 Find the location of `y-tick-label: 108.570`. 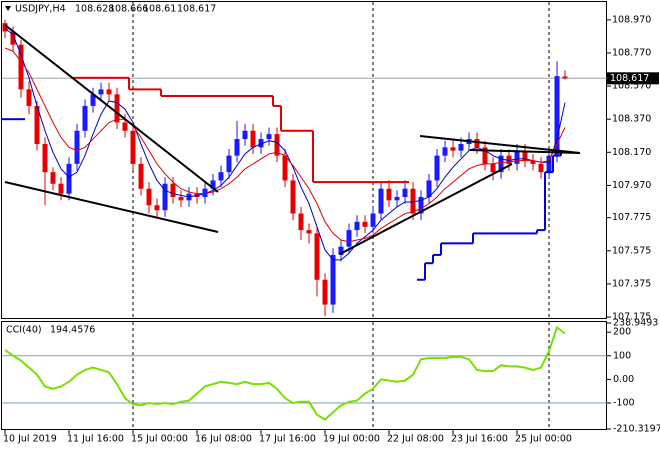

y-tick-label: 108.570 is located at coordinates (631, 86).